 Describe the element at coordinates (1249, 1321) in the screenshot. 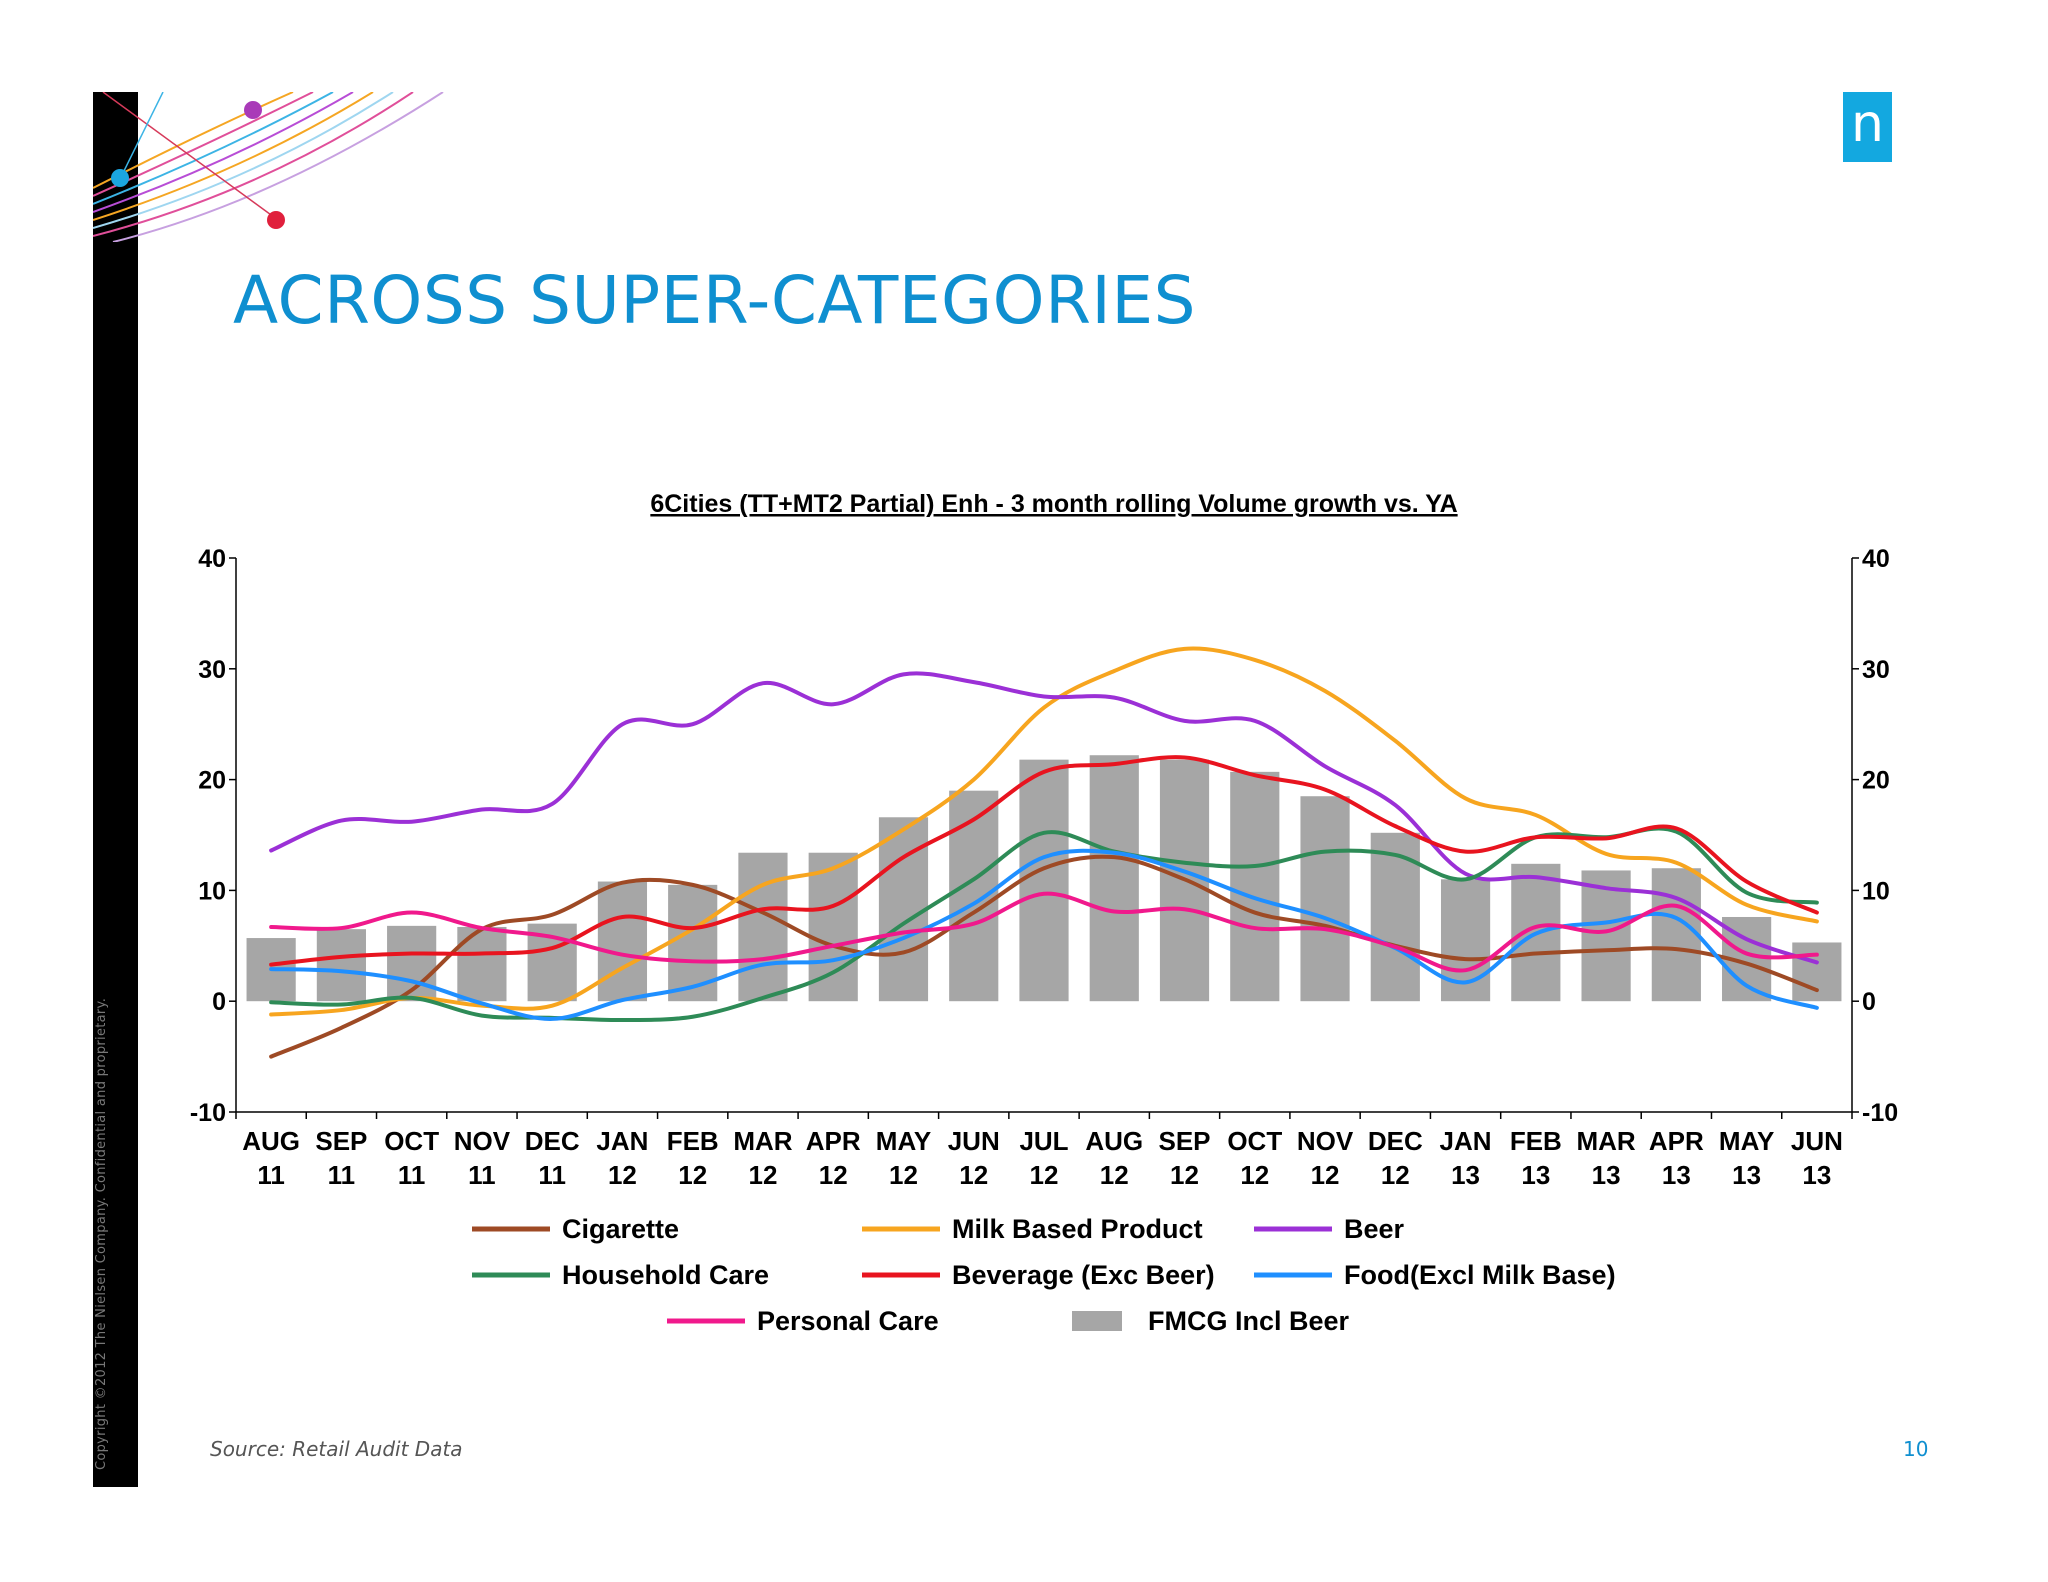

I see `legend-label: FMCG Incl Beer` at that location.